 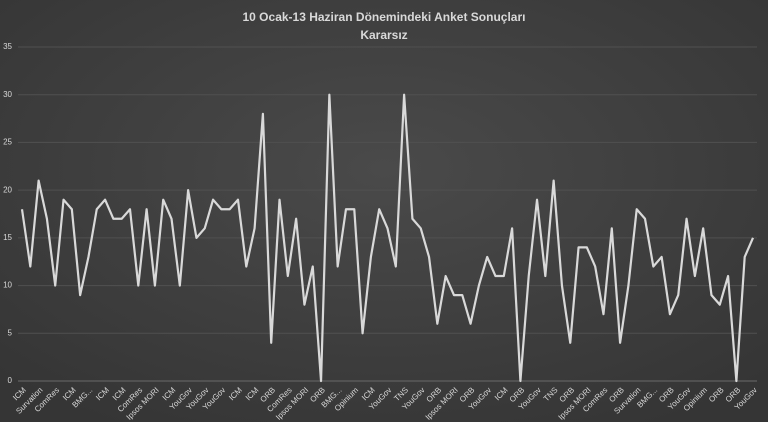 I want to click on y-tick-label: 5, so click(x=10, y=332).